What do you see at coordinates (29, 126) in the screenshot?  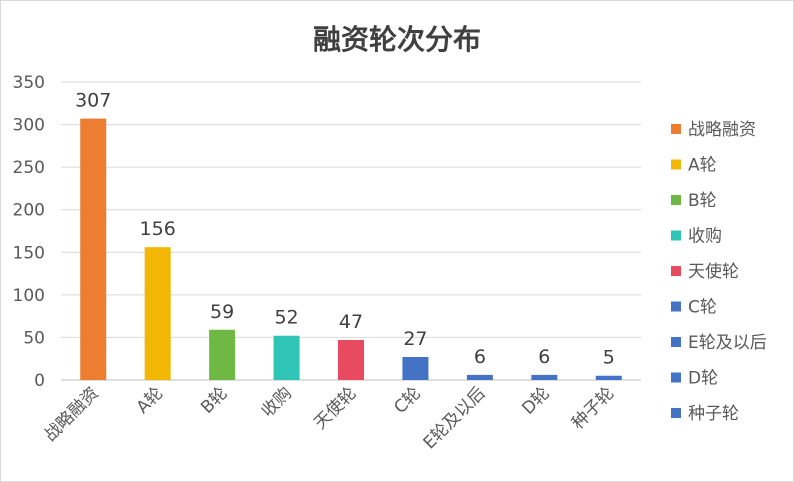 I see `y-tick-label: 300` at bounding box center [29, 126].